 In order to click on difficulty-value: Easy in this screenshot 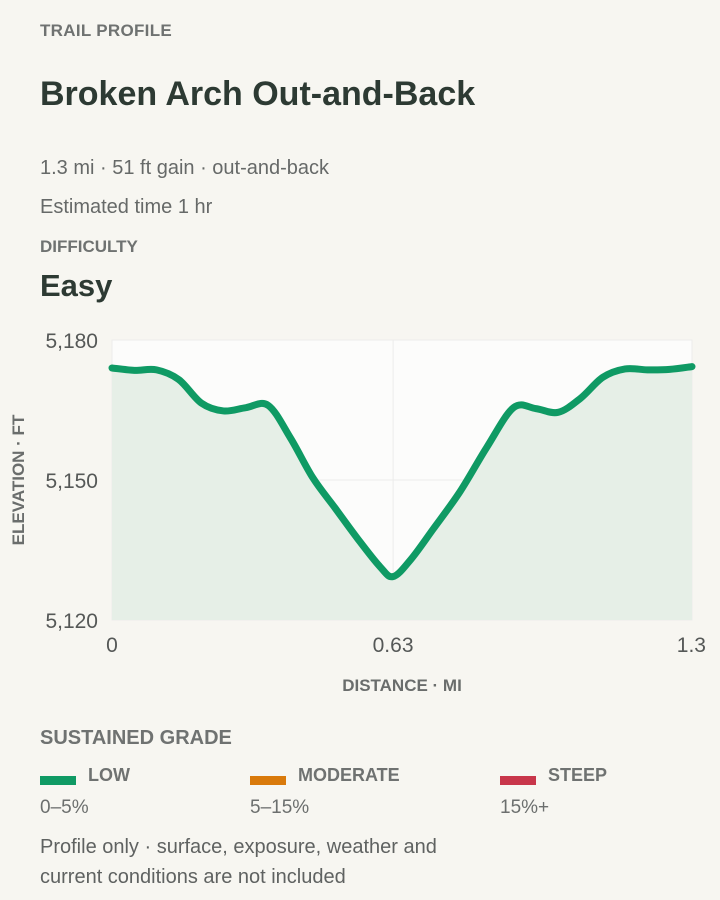, I will do `click(76, 285)`.